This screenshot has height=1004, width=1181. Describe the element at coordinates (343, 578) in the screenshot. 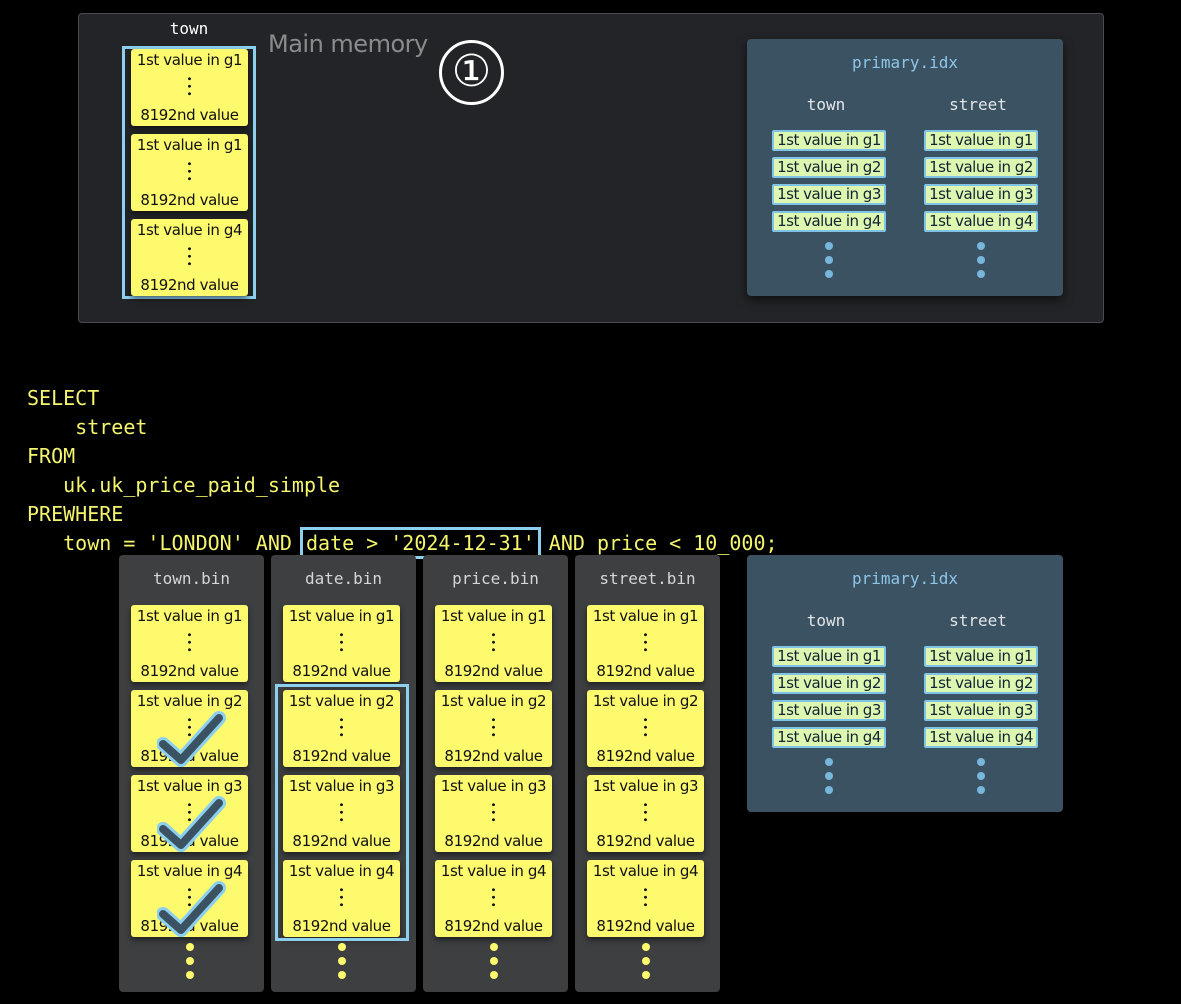

I see `bin-file-name: date.bin` at that location.